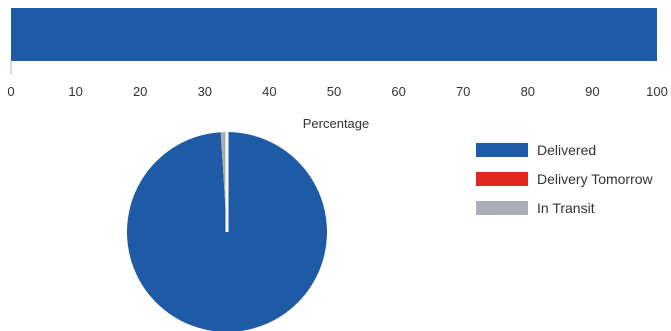 This screenshot has height=331, width=671. Describe the element at coordinates (502, 179) in the screenshot. I see `legend-swatch-delivery-tomorrow` at that location.